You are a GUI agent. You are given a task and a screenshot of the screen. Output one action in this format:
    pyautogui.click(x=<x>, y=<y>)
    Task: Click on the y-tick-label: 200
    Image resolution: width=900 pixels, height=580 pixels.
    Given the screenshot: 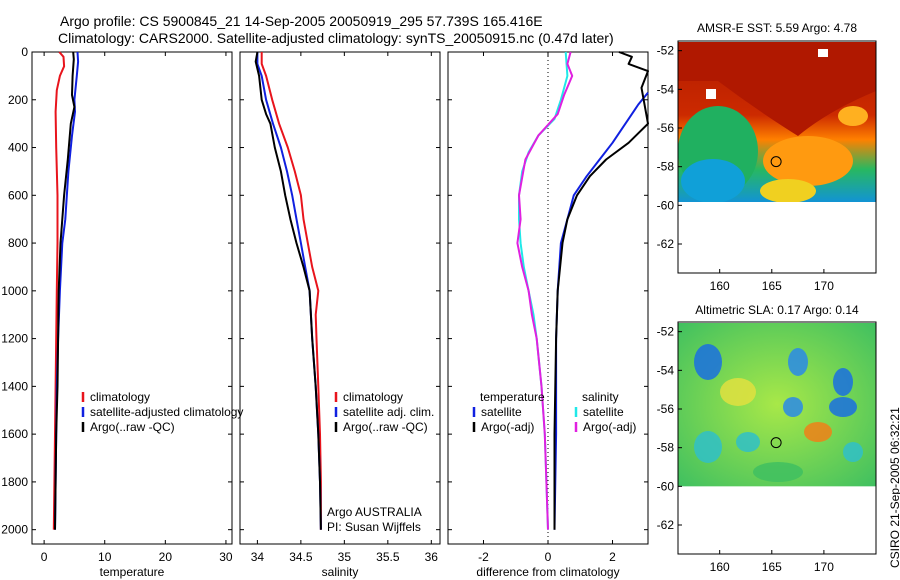 What is the action you would take?
    pyautogui.click(x=18, y=100)
    